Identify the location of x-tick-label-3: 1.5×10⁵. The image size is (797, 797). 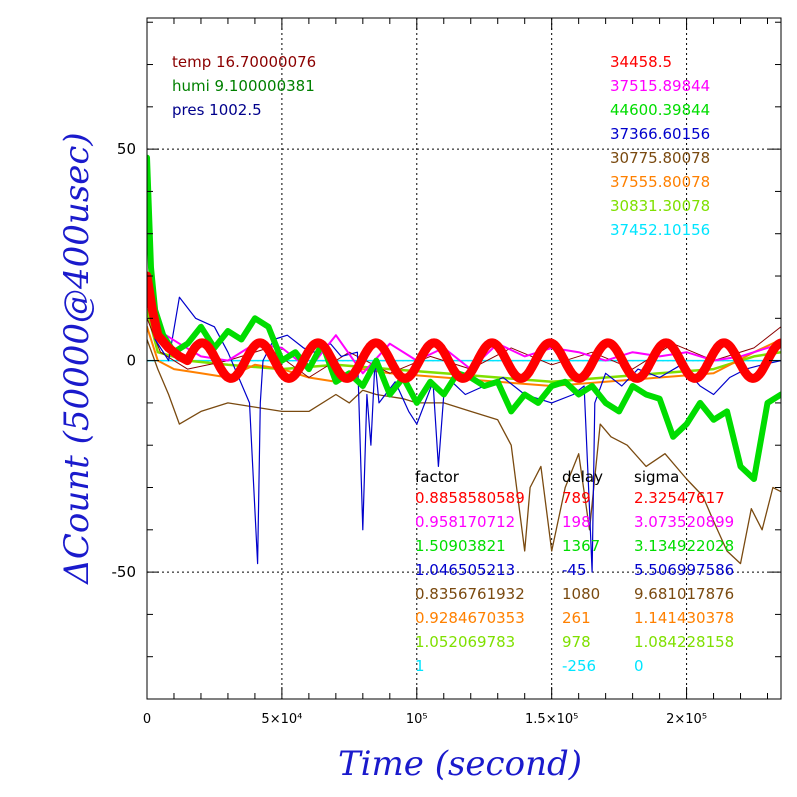
(551, 719).